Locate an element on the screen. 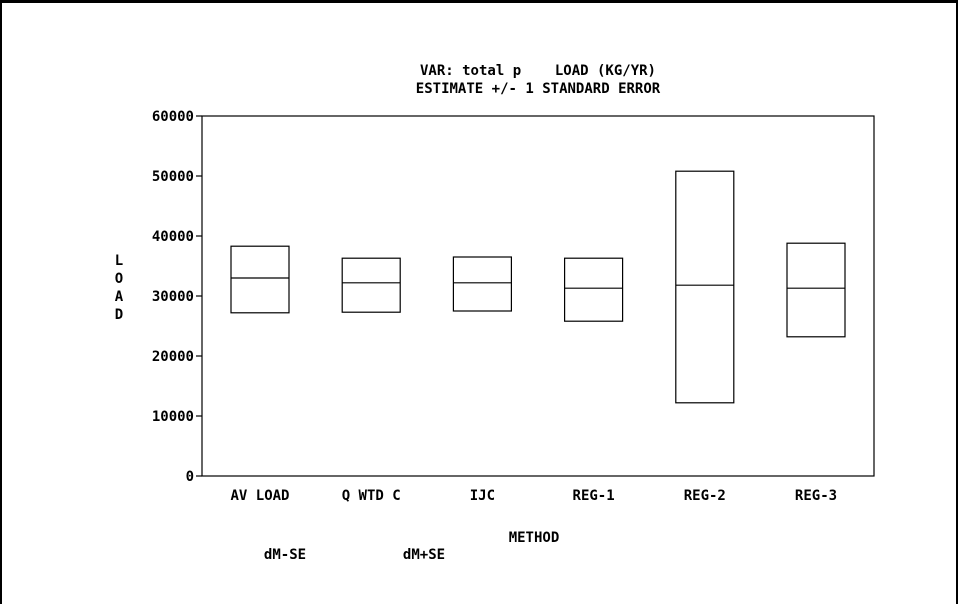 This screenshot has height=604, width=958. y-tick-label: 50000 is located at coordinates (173, 177).